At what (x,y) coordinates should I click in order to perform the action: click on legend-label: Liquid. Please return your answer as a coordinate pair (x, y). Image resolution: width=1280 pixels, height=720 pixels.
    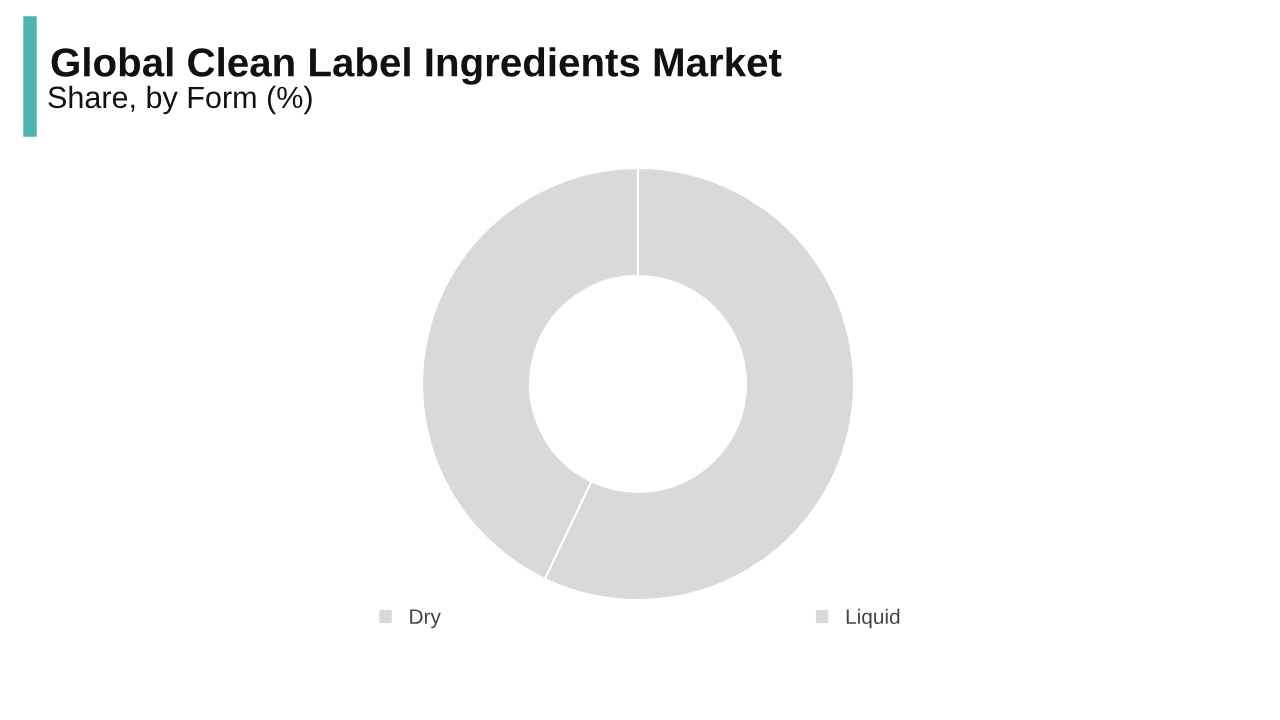
    Looking at the image, I should click on (873, 618).